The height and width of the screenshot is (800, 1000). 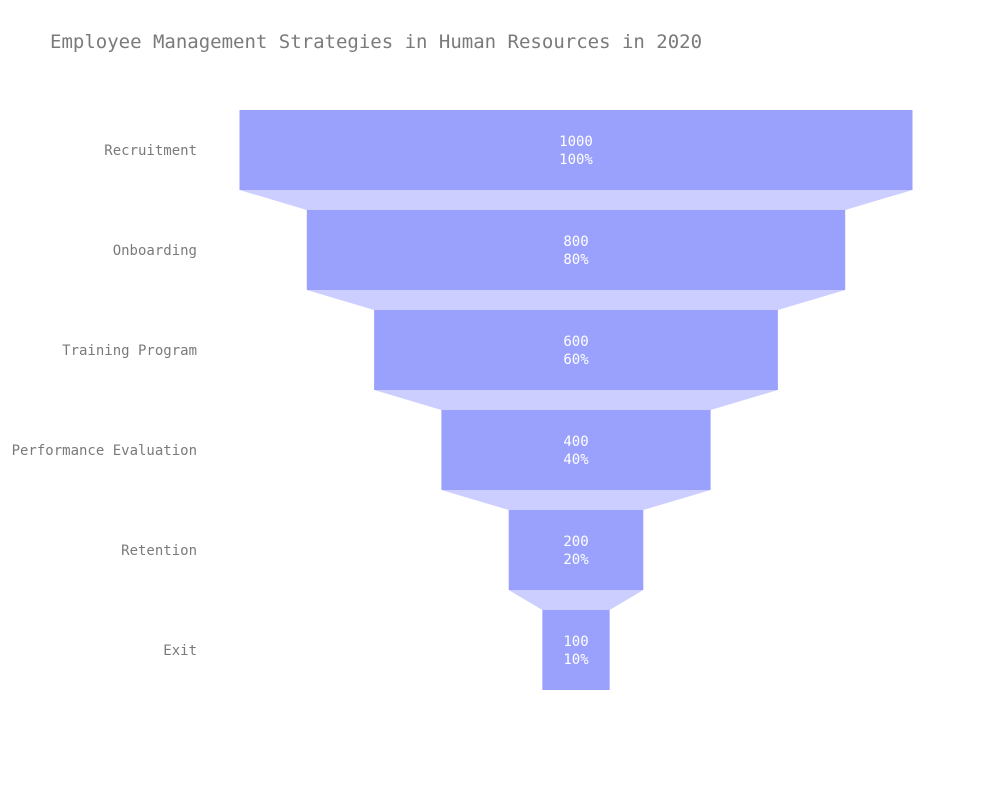 What do you see at coordinates (180, 651) in the screenshot?
I see `stage-label-exit: Exit` at bounding box center [180, 651].